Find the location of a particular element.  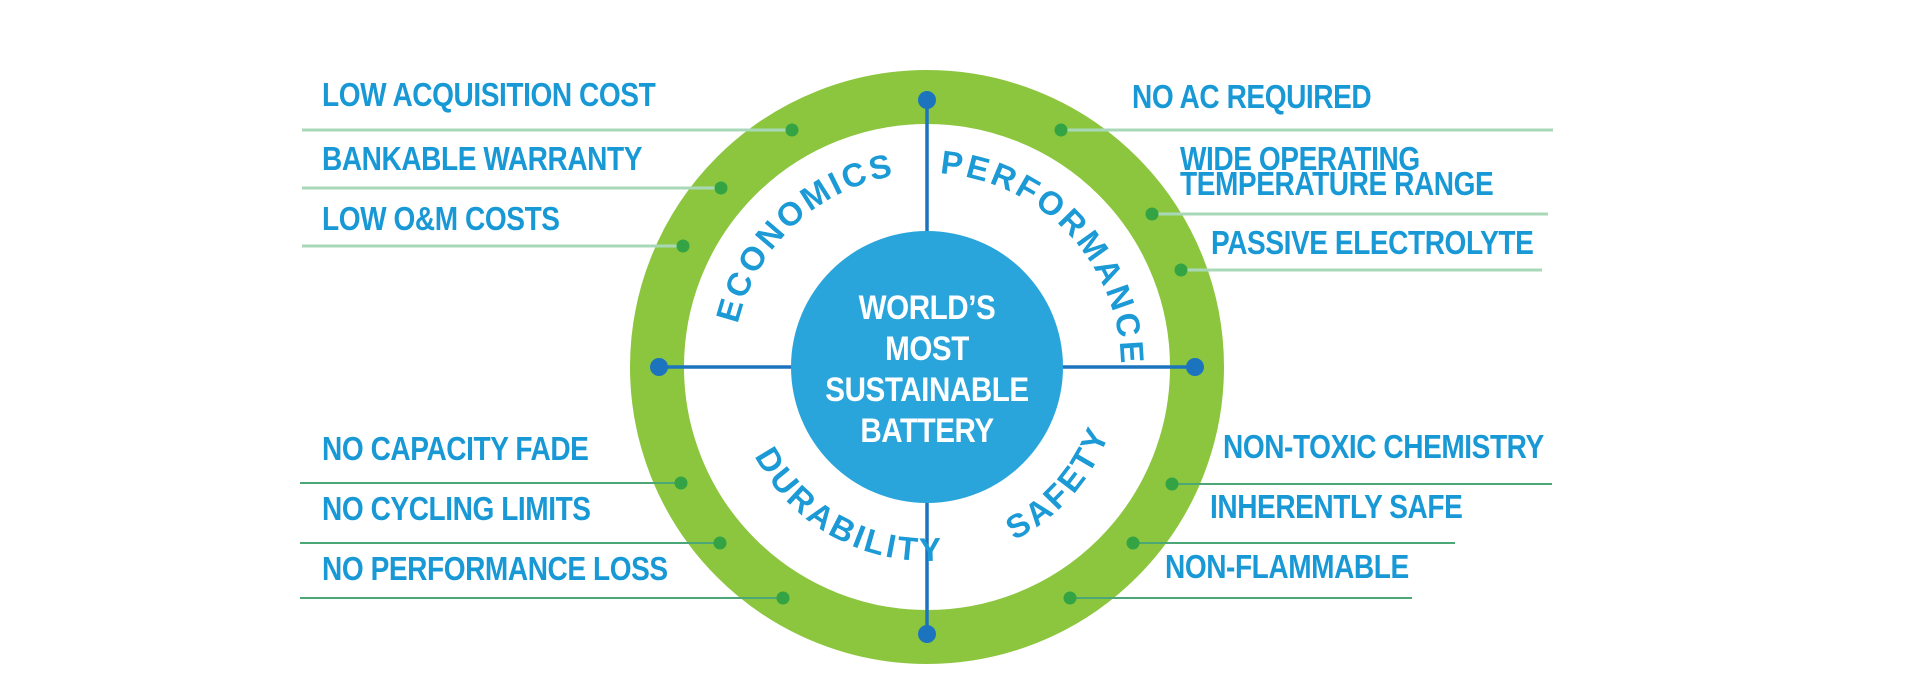

center-title-line: BATTERY is located at coordinates (927, 431).